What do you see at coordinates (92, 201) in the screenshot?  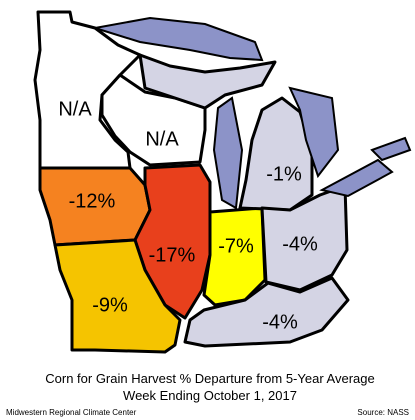 I see `region-label: -12%` at bounding box center [92, 201].